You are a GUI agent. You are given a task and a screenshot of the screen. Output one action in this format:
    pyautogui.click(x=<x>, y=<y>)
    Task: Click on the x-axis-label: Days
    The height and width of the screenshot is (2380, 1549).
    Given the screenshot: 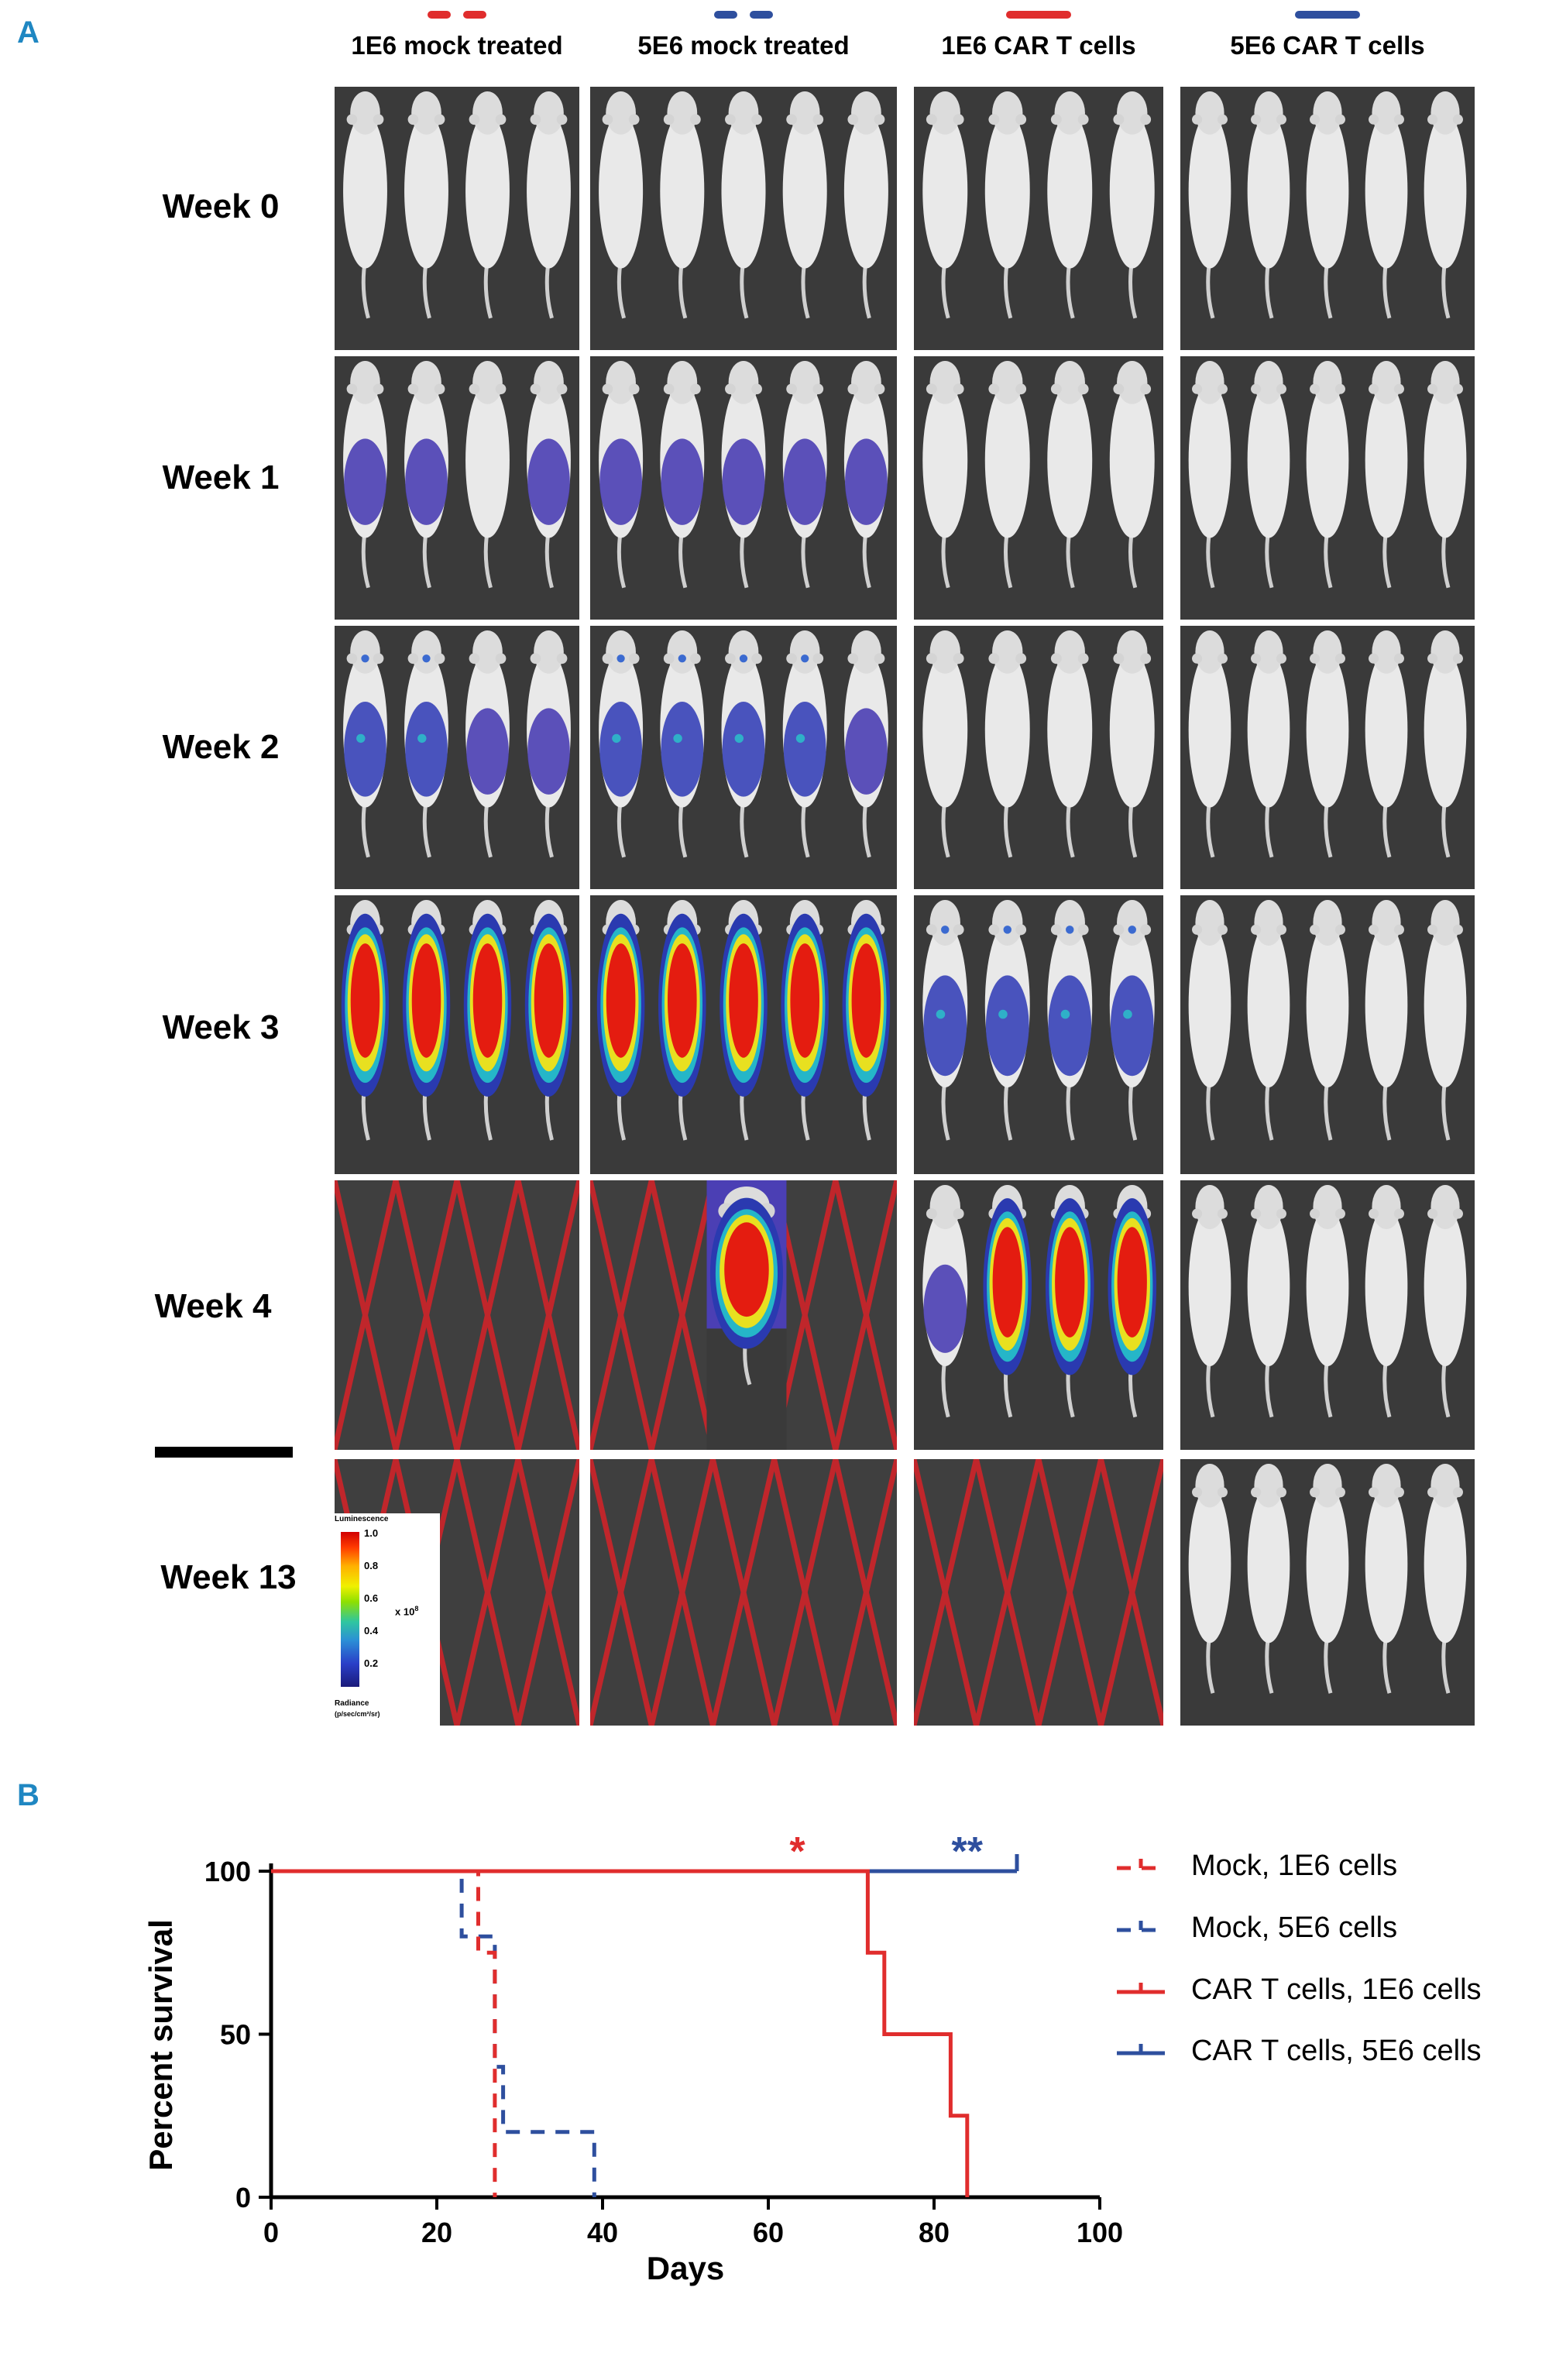 What is the action you would take?
    pyautogui.click(x=685, y=2268)
    